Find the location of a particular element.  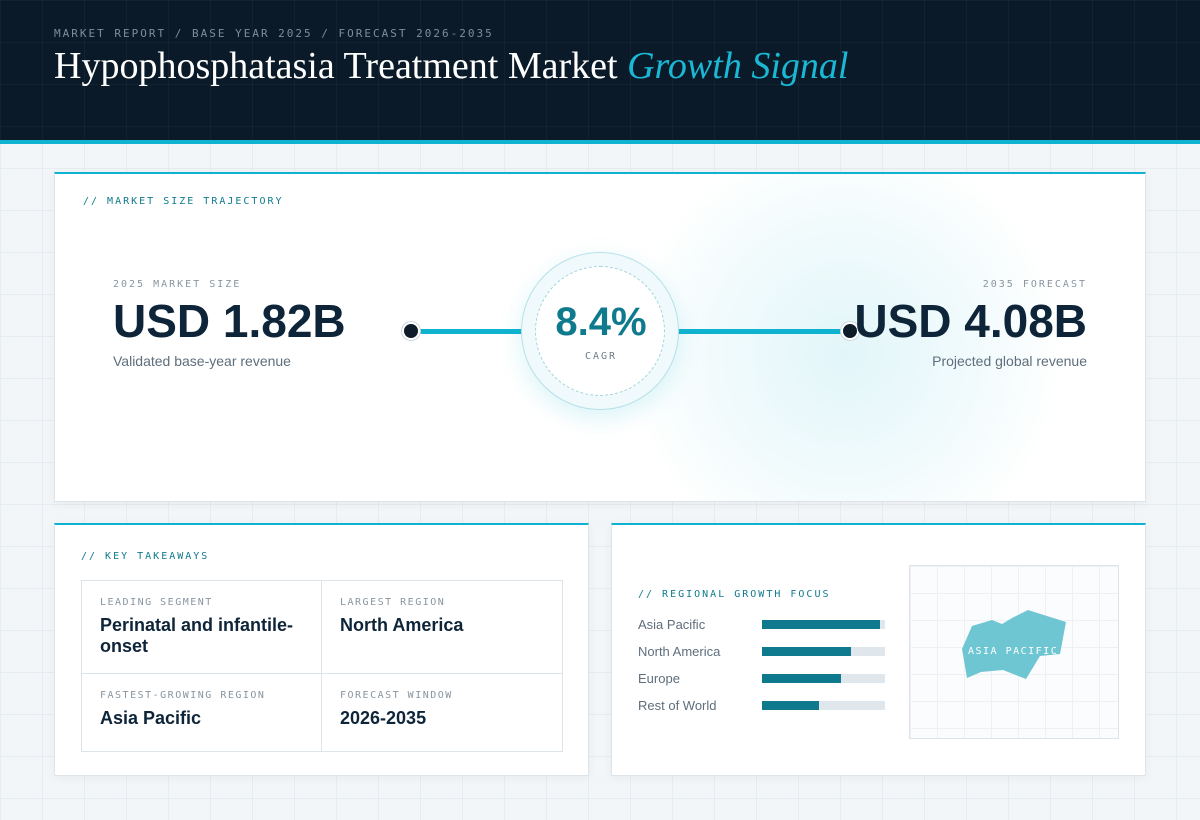

forecast-year-label: 2035 FORECAST is located at coordinates (1034, 284).